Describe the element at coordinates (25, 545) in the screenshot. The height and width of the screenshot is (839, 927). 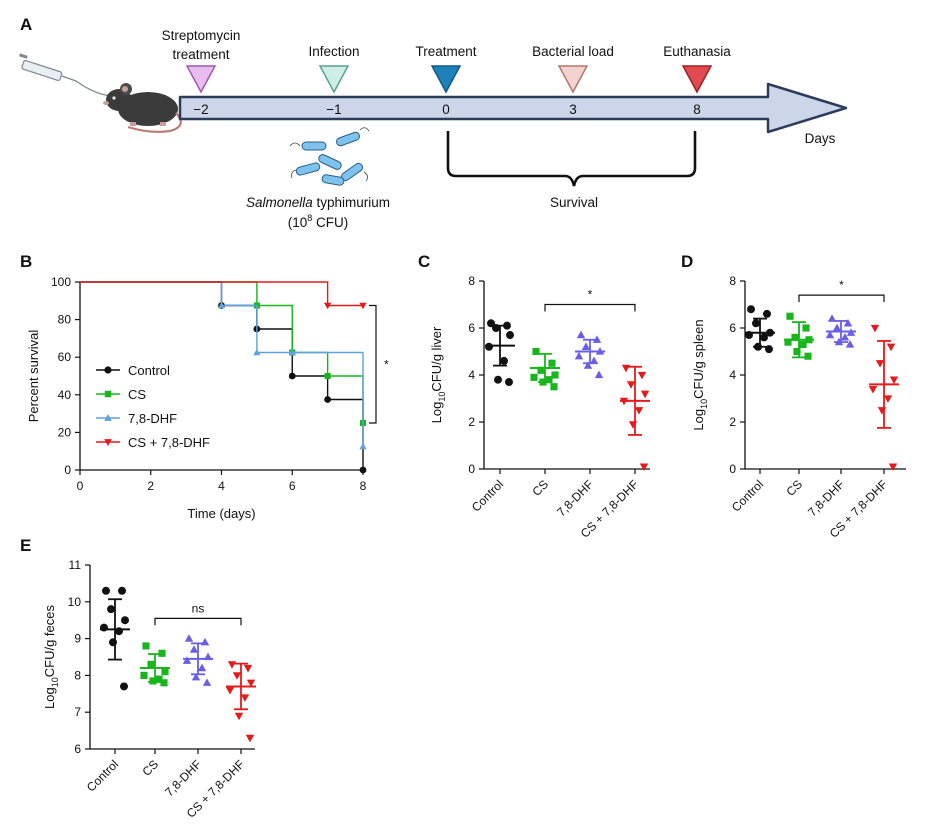
I see `panel-e-label: E` at that location.